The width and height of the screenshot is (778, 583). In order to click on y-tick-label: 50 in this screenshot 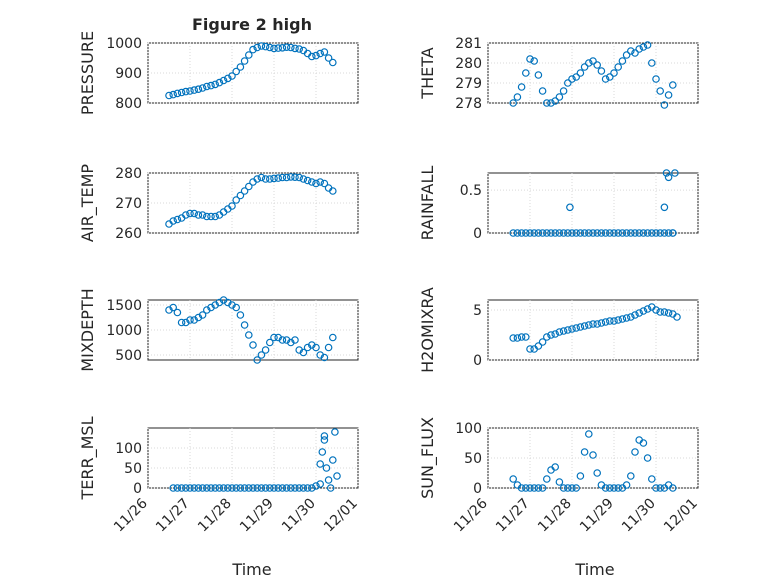, I will do `click(473, 459)`.